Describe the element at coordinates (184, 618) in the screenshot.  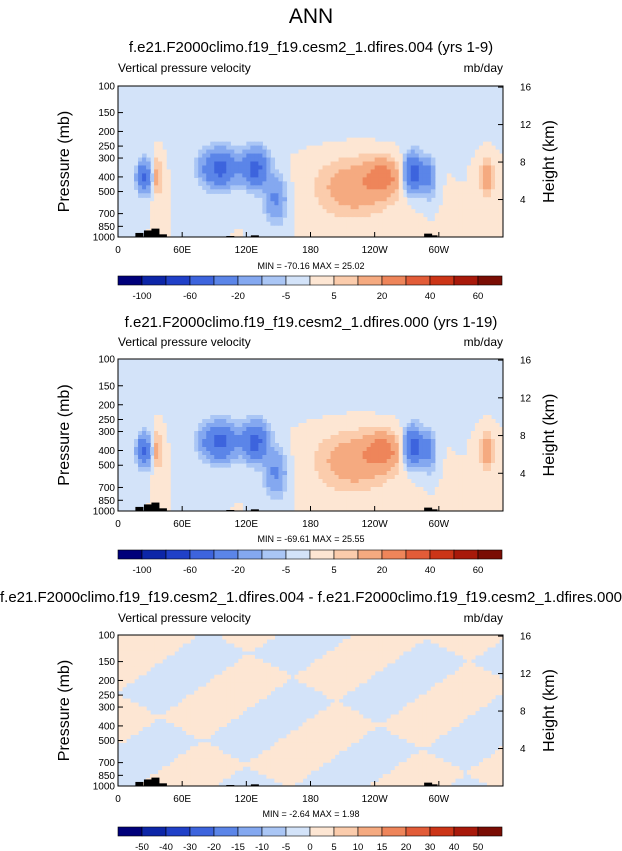
I see `left-subtitle: Vertical pressure velocity` at that location.